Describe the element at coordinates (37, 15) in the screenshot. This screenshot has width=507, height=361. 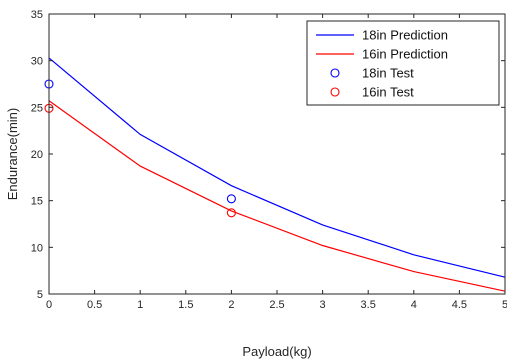
I see `y-tick-label: 35` at that location.